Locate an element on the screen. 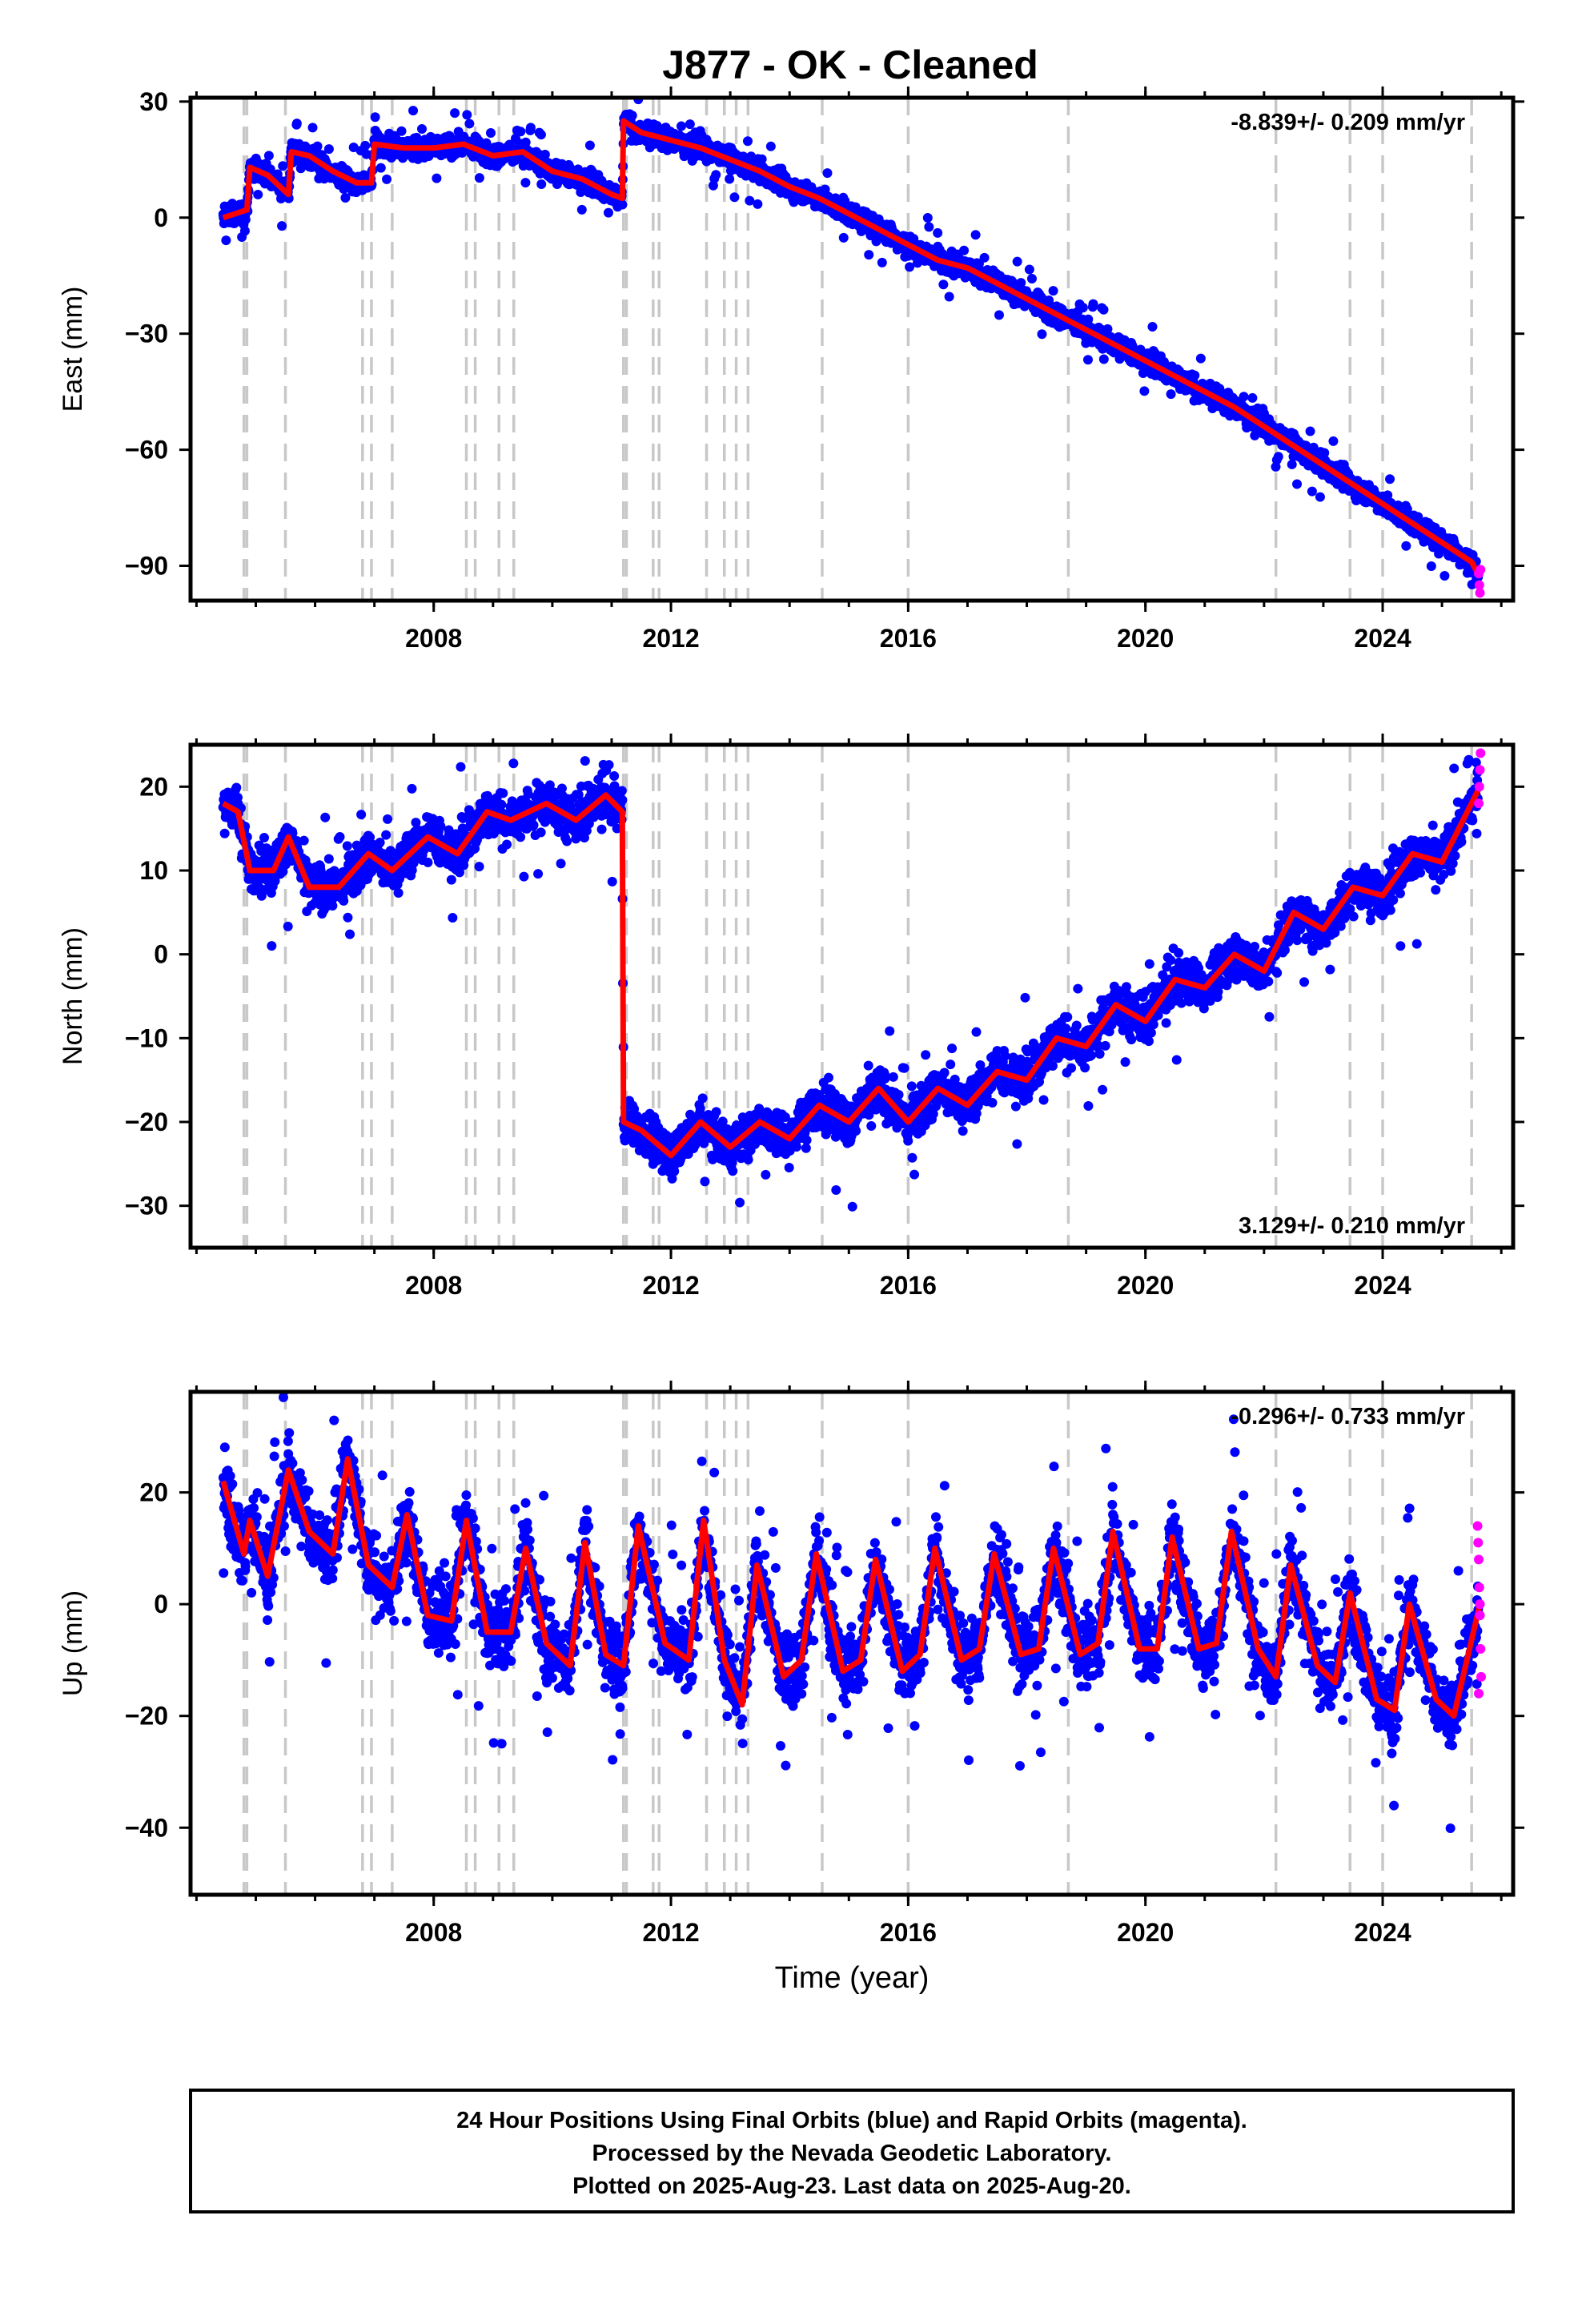 Image resolution: width=1582 pixels, height=2324 pixels. y-tick-label: −60 is located at coordinates (146, 450).